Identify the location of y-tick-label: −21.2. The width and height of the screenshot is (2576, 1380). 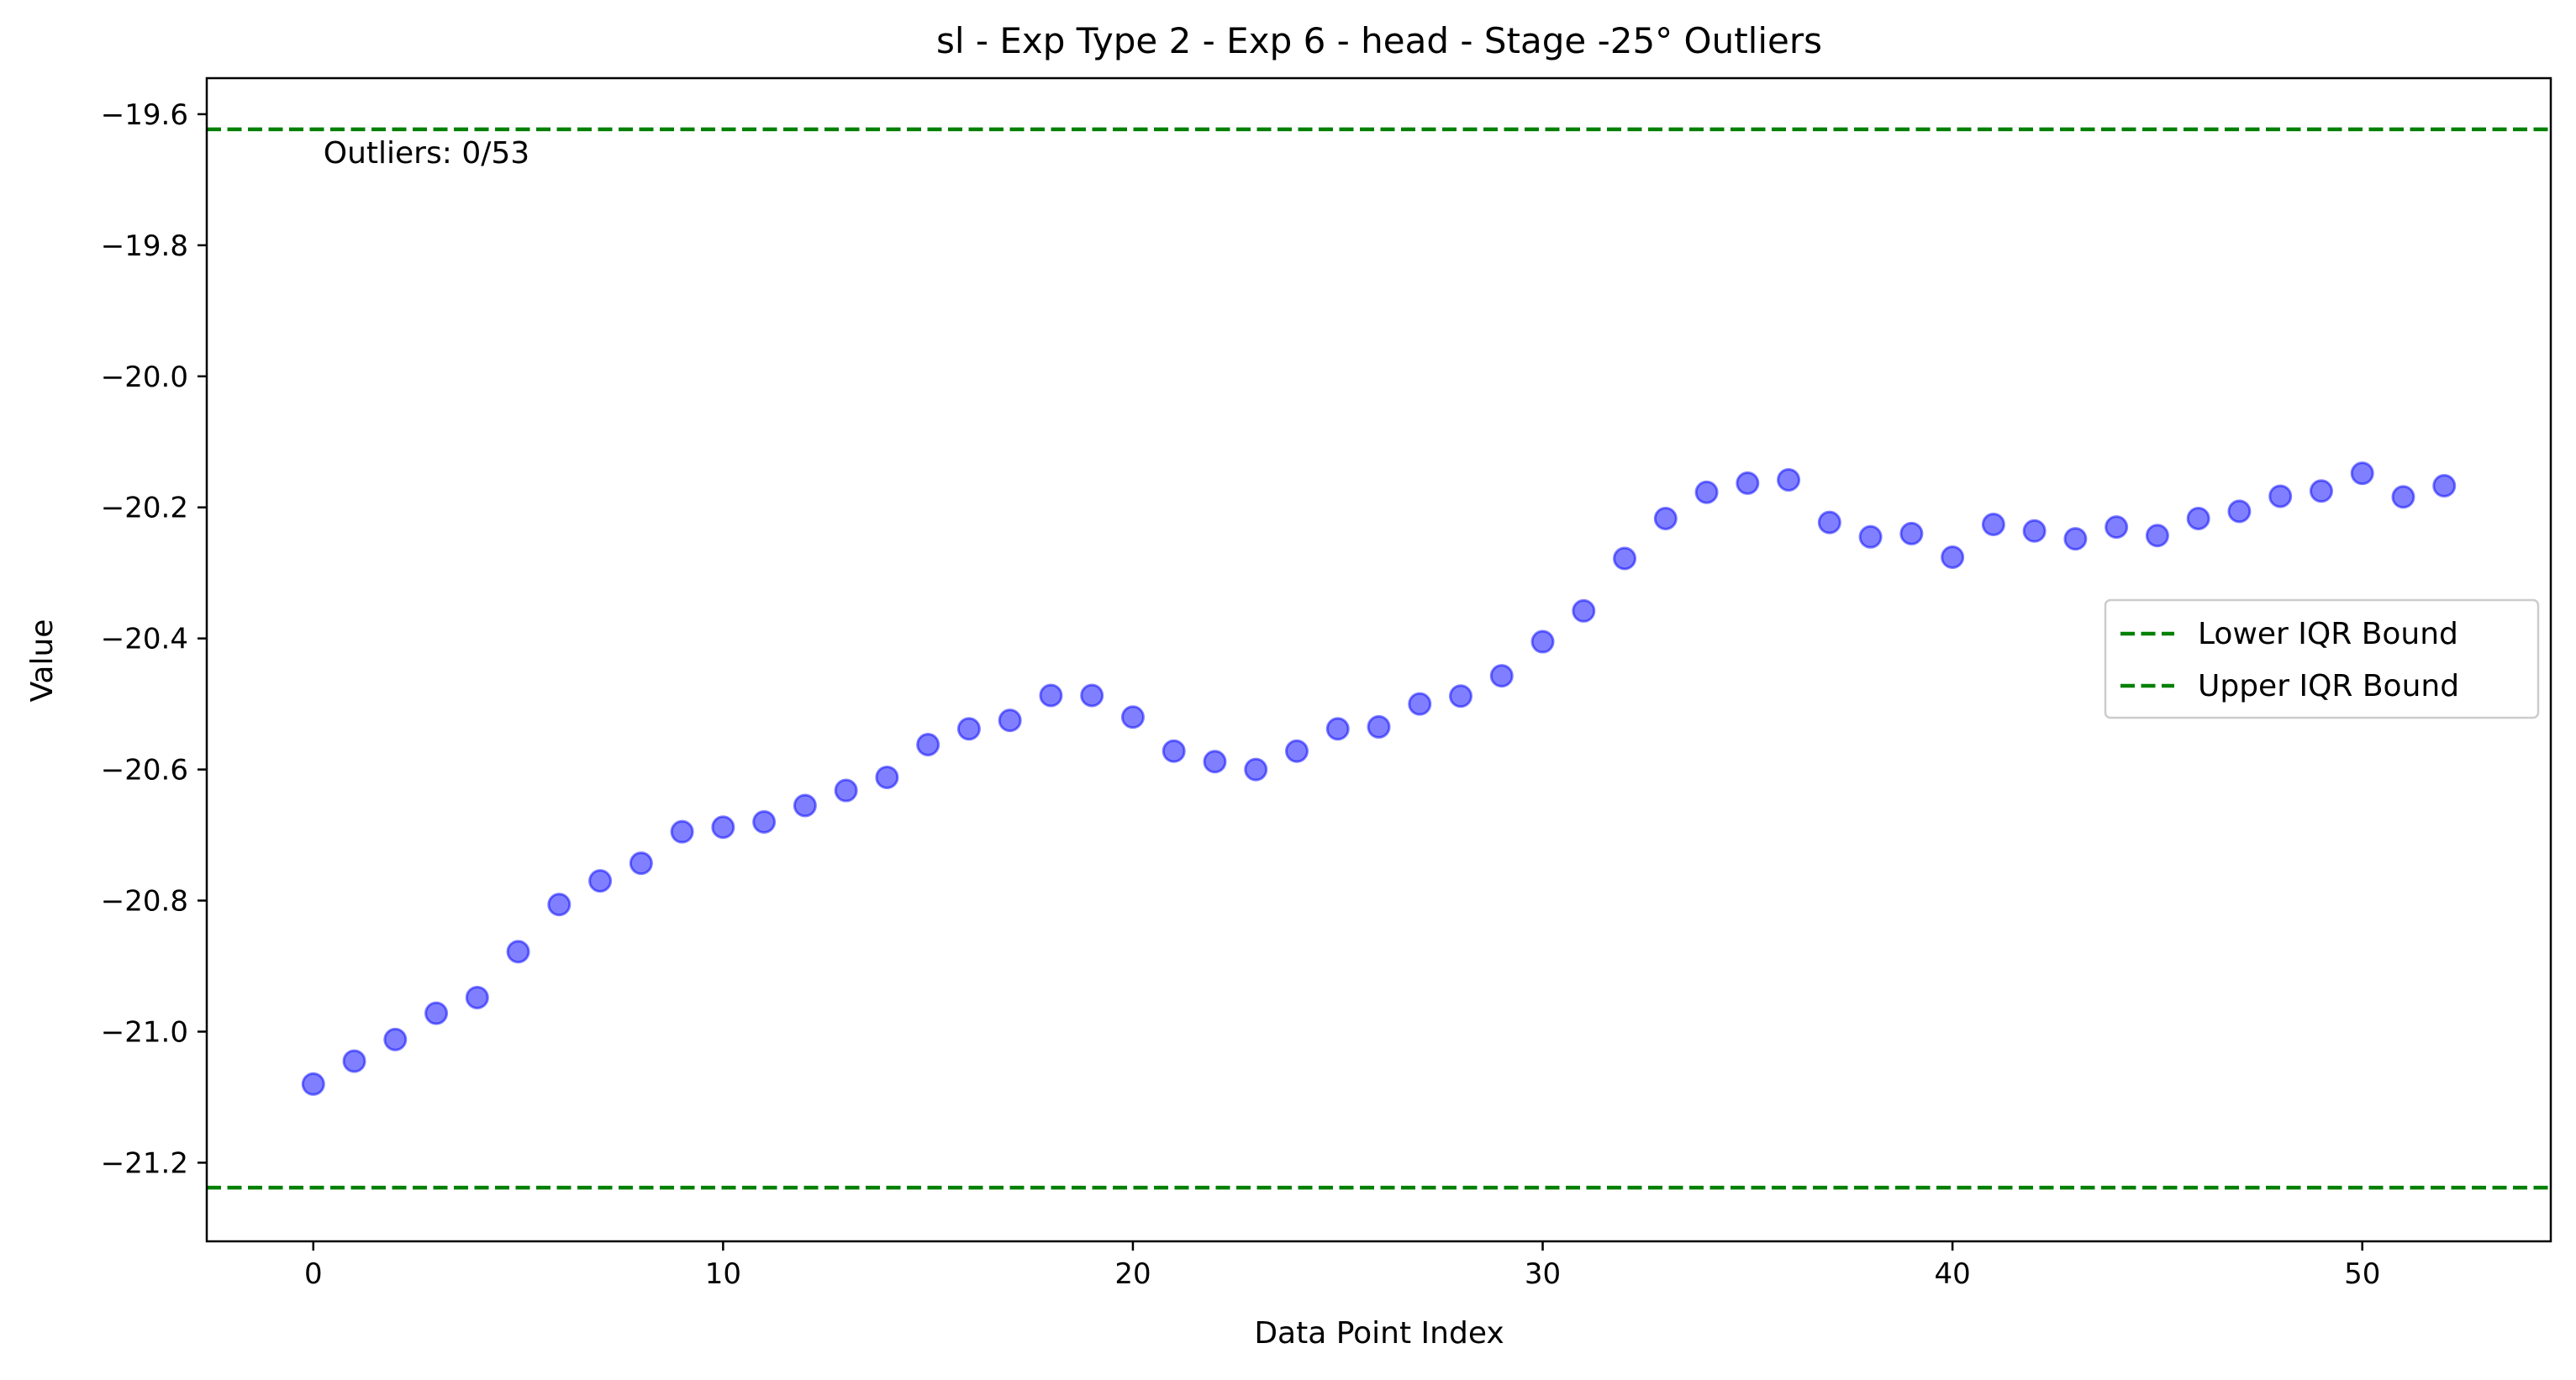
(144, 1163).